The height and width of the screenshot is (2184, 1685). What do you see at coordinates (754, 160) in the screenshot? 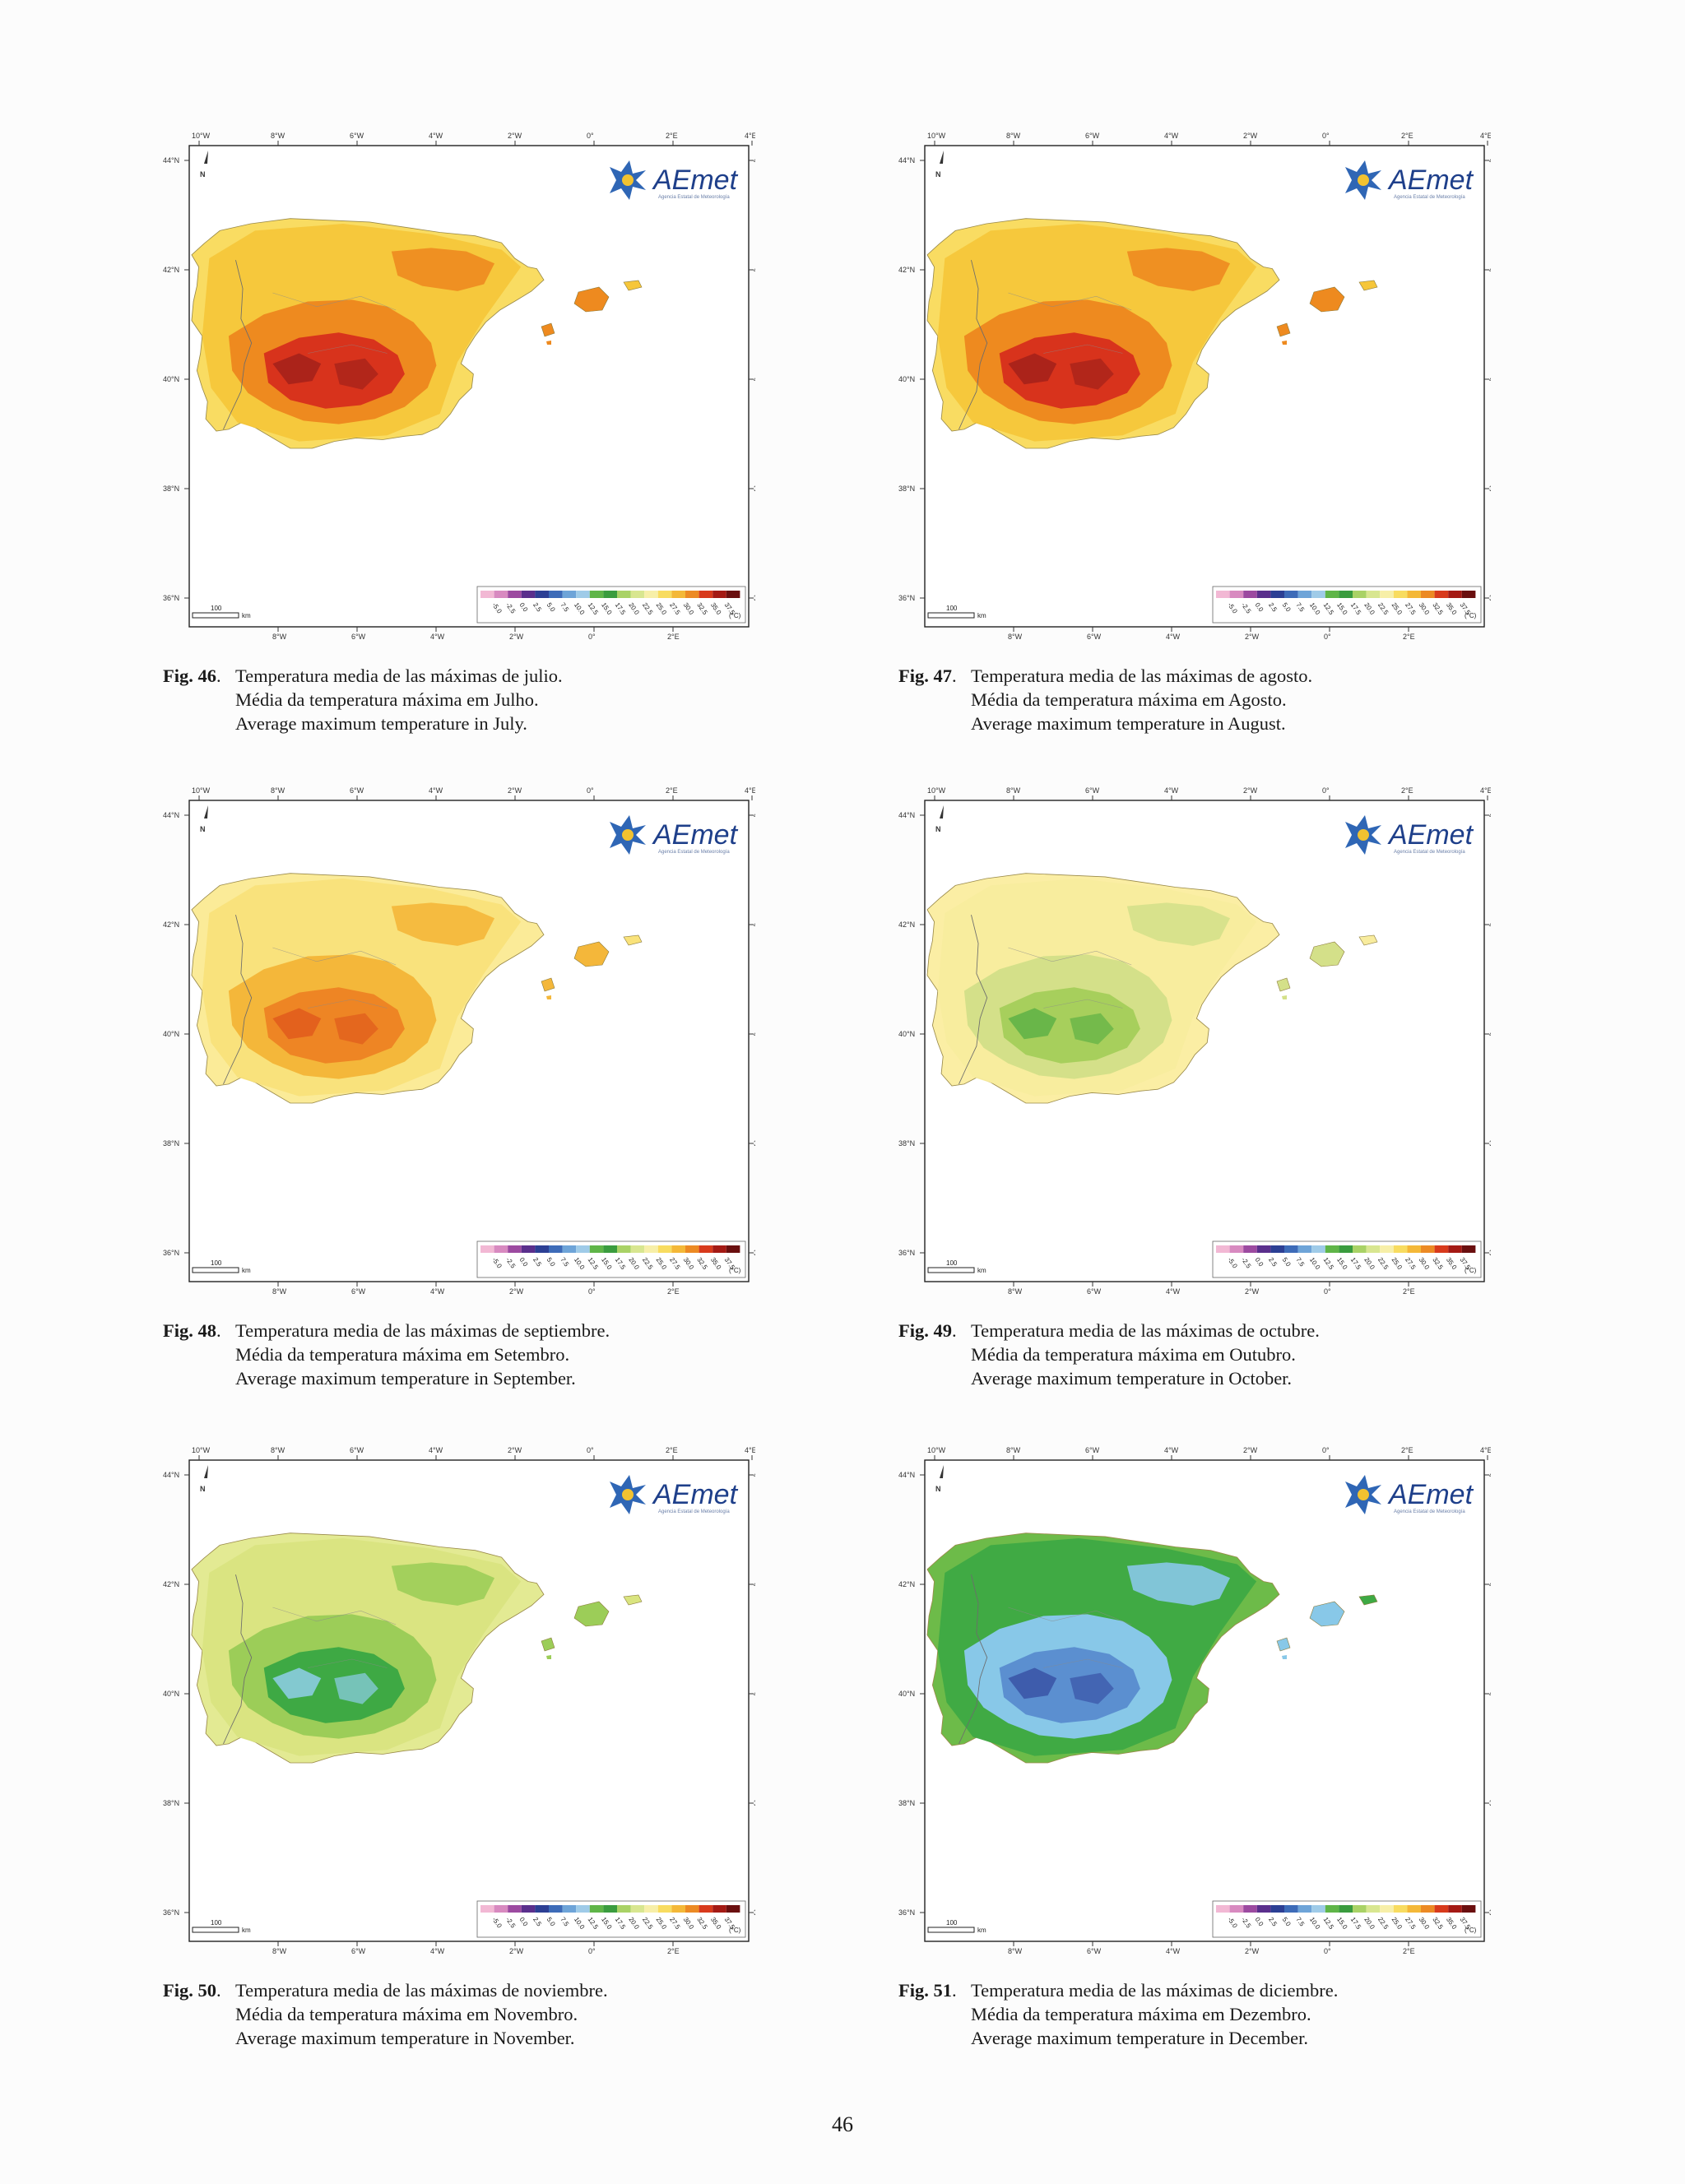
I see `latitude-tick-label: 44°N` at bounding box center [754, 160].